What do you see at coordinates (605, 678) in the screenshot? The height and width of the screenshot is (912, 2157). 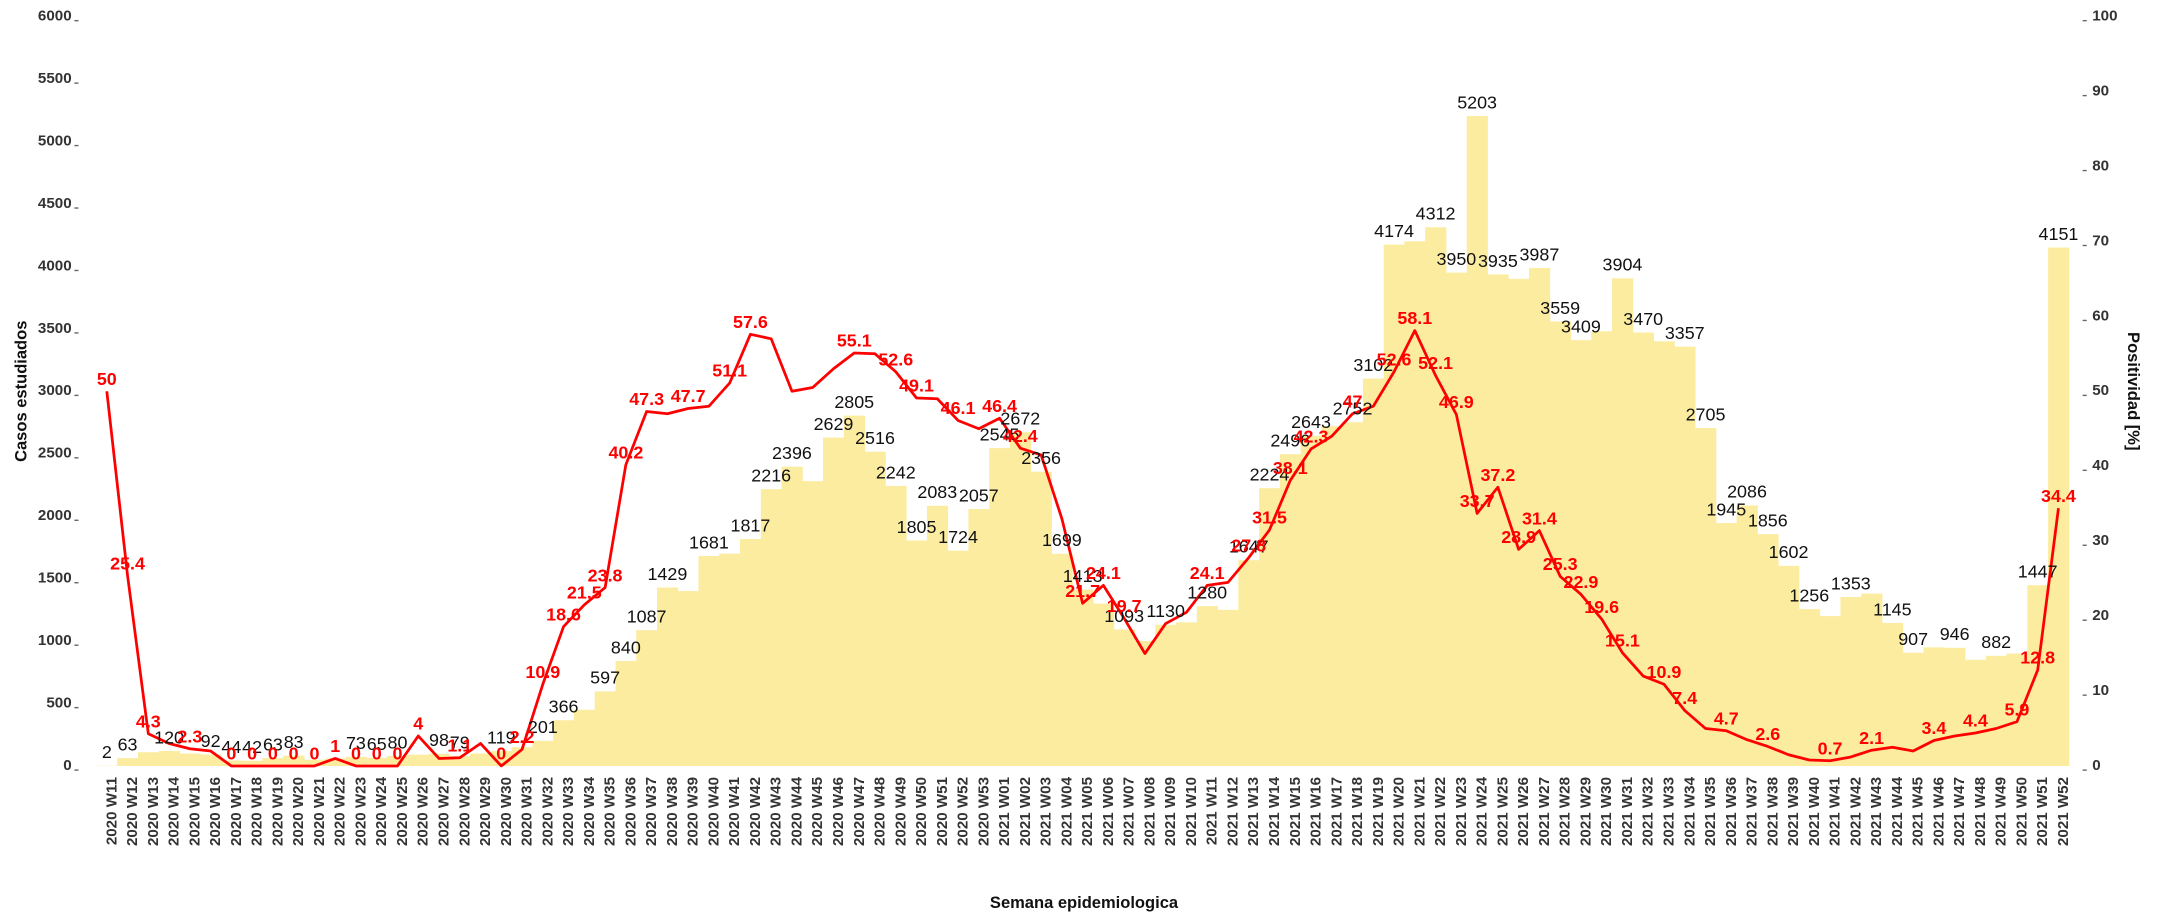 I see `bar-value-label: 597` at bounding box center [605, 678].